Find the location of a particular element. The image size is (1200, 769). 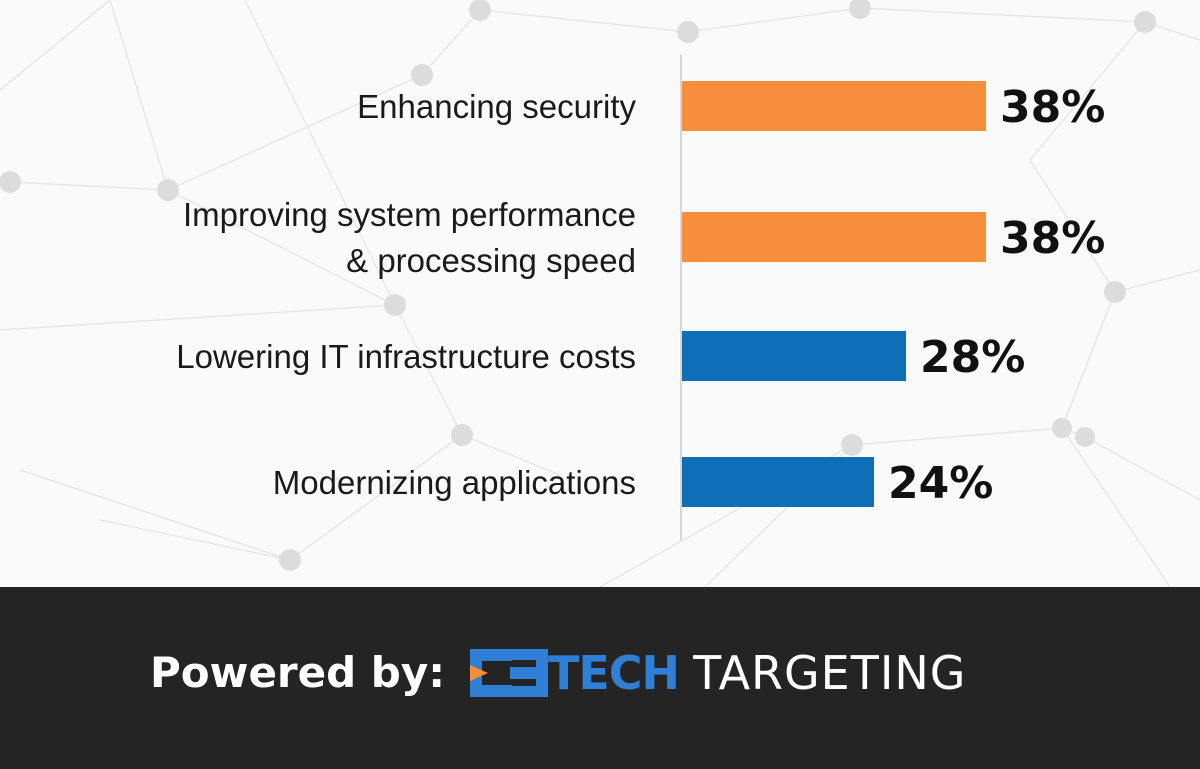

value-label-0: 38% is located at coordinates (1052, 107).